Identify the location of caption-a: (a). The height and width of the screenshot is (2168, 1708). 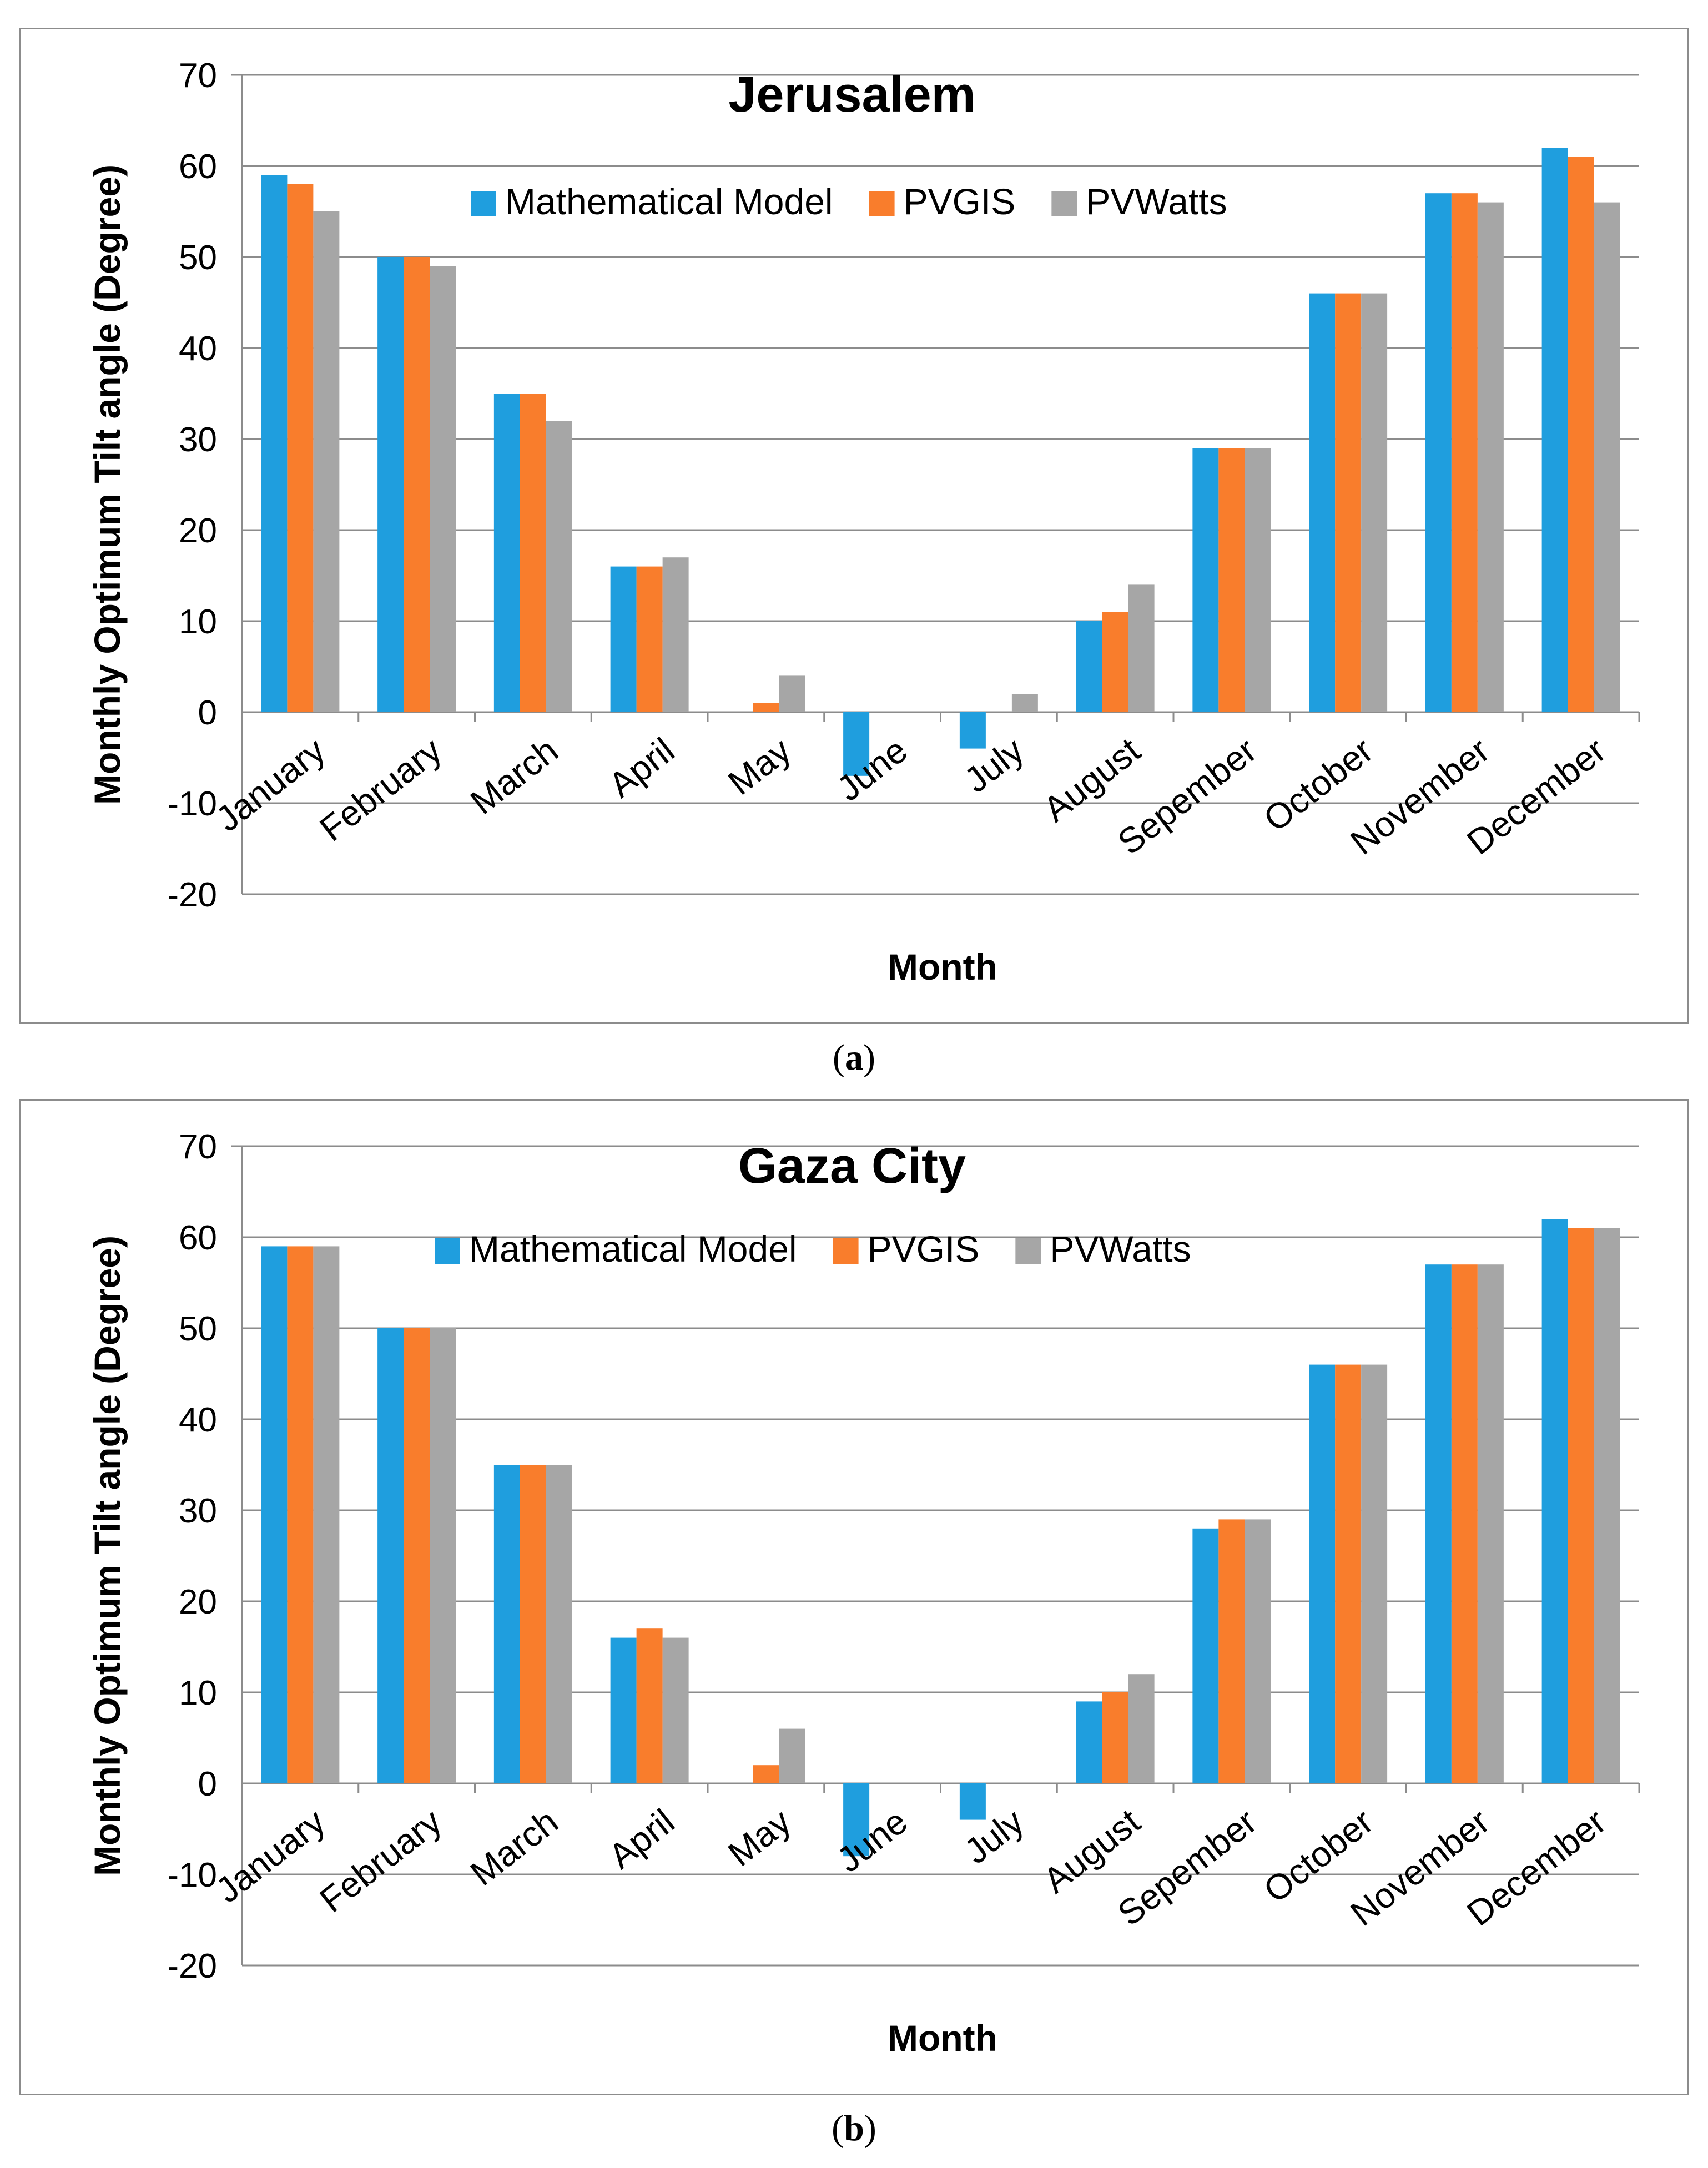
(854, 1058).